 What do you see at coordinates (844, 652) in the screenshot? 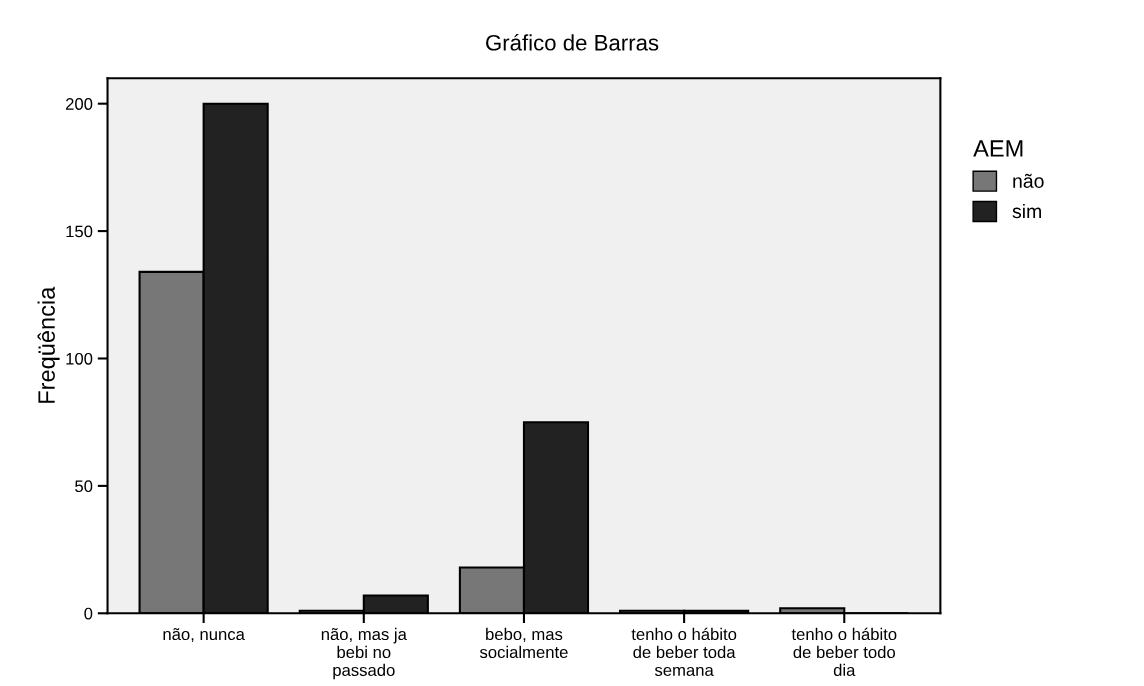
I see `x-tick-label: tenho o hábito de beber todo dia` at bounding box center [844, 652].